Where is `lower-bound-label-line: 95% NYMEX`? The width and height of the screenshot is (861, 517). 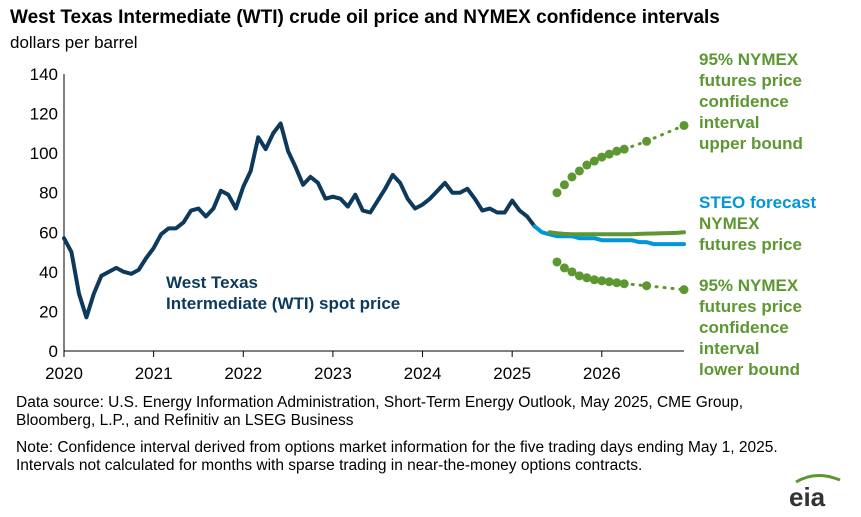
lower-bound-label-line: 95% NYMEX is located at coordinates (749, 285).